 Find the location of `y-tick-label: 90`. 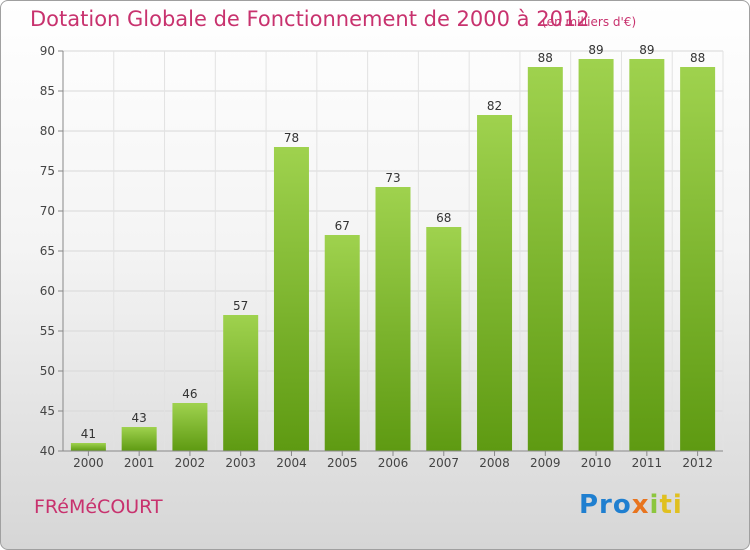

y-tick-label: 90 is located at coordinates (47, 51).